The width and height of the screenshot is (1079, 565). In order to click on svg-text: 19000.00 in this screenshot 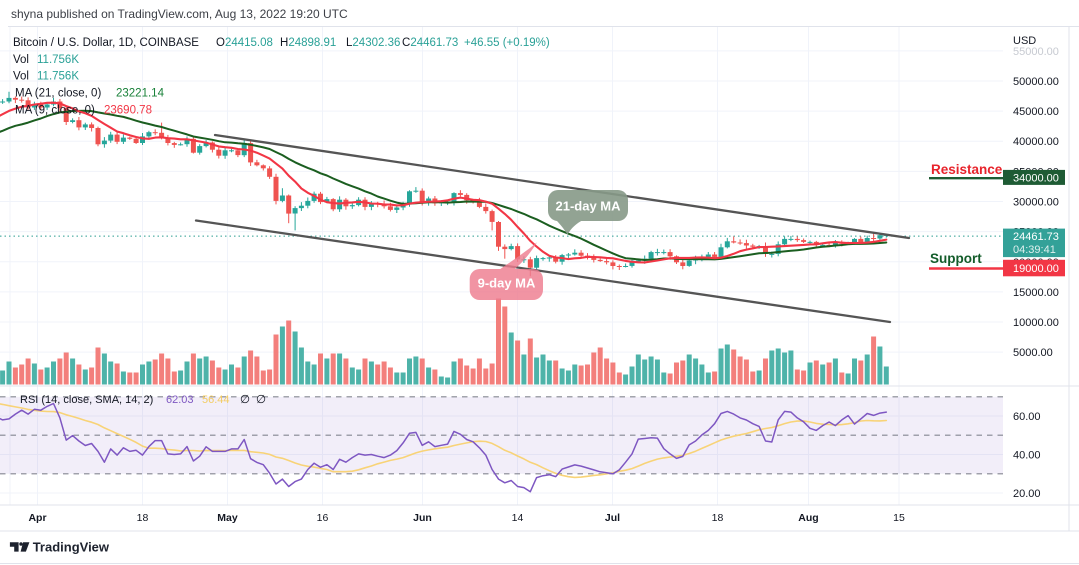, I will do `click(1036, 269)`.